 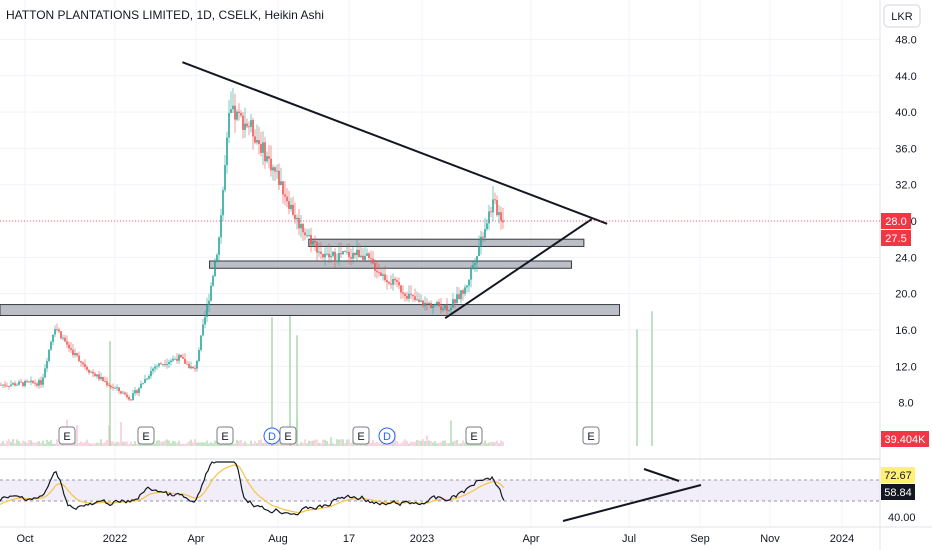 I want to click on rsi-trendlines, so click(x=632, y=495).